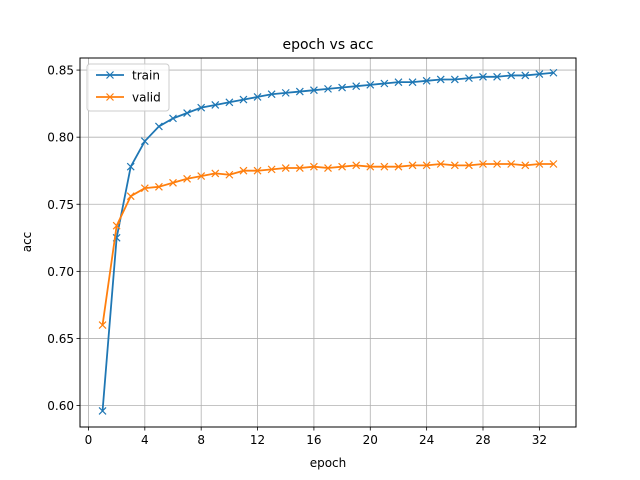 The width and height of the screenshot is (640, 480). What do you see at coordinates (60, 71) in the screenshot?
I see `y-tick-label: 0.85` at bounding box center [60, 71].